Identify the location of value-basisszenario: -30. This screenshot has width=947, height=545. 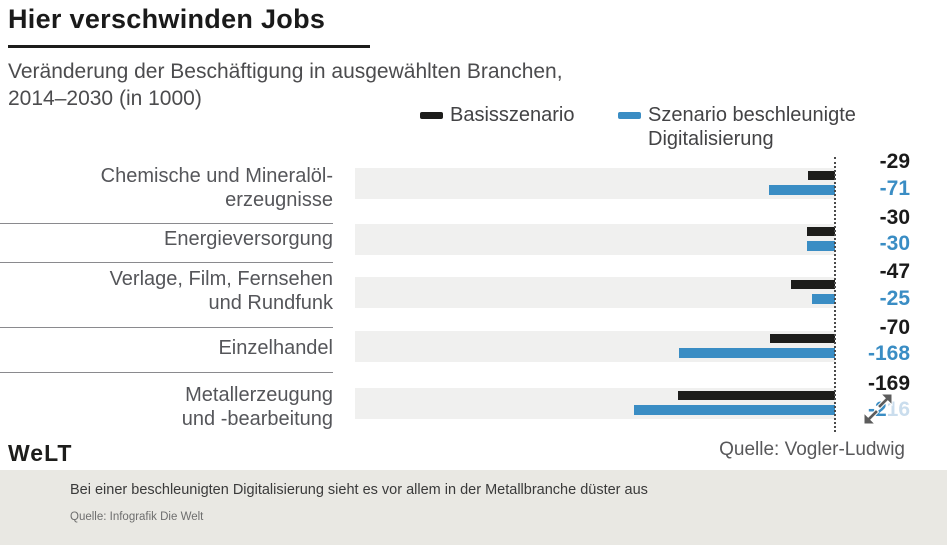
(894, 217).